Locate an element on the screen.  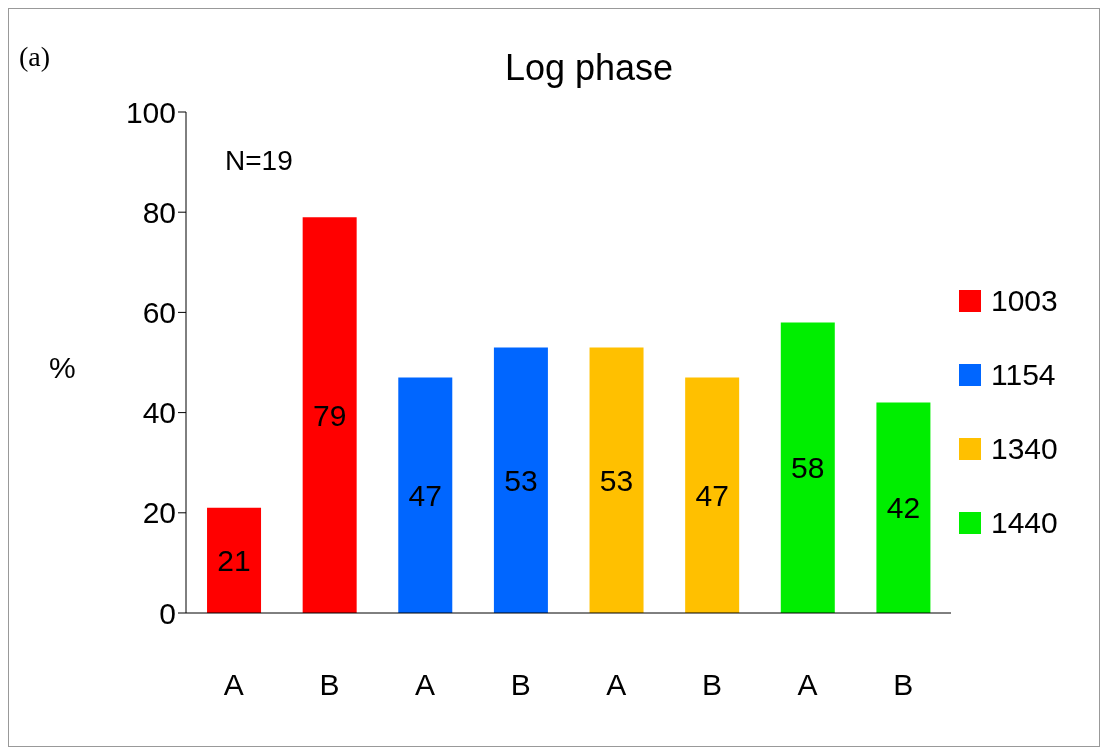
y-axis-title: % is located at coordinates (62, 368).